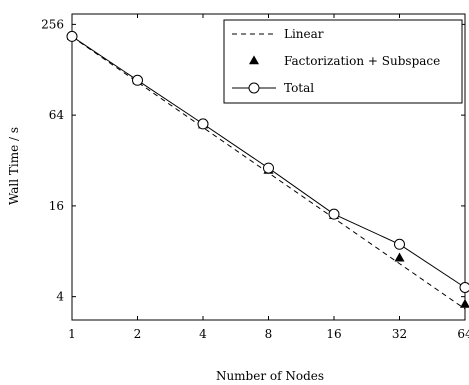 The height and width of the screenshot is (385, 469). What do you see at coordinates (60, 297) in the screenshot?
I see `y-tick-label: 4` at bounding box center [60, 297].